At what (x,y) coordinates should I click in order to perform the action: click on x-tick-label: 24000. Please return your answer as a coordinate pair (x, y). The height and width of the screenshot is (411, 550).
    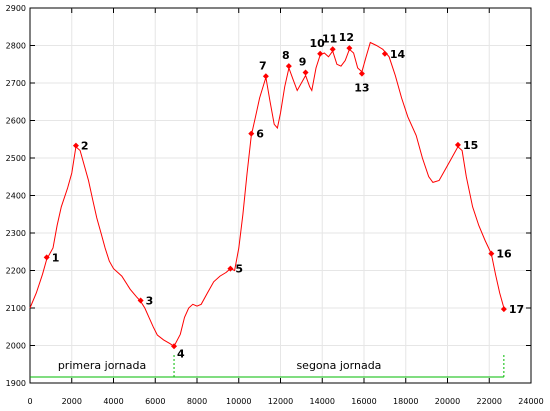
    Looking at the image, I should click on (530, 401).